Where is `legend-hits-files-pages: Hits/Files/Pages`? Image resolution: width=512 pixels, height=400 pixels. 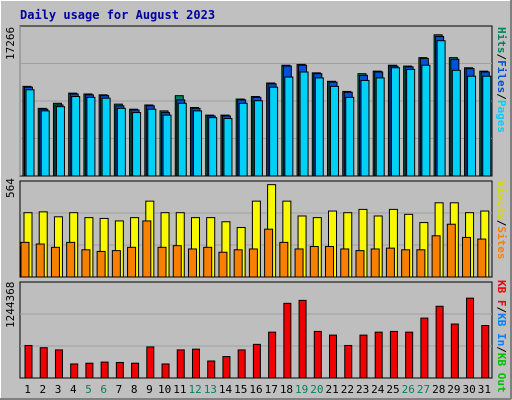
legend-hits-files-pages: Hits/Files/Pages is located at coordinates (501, 80).